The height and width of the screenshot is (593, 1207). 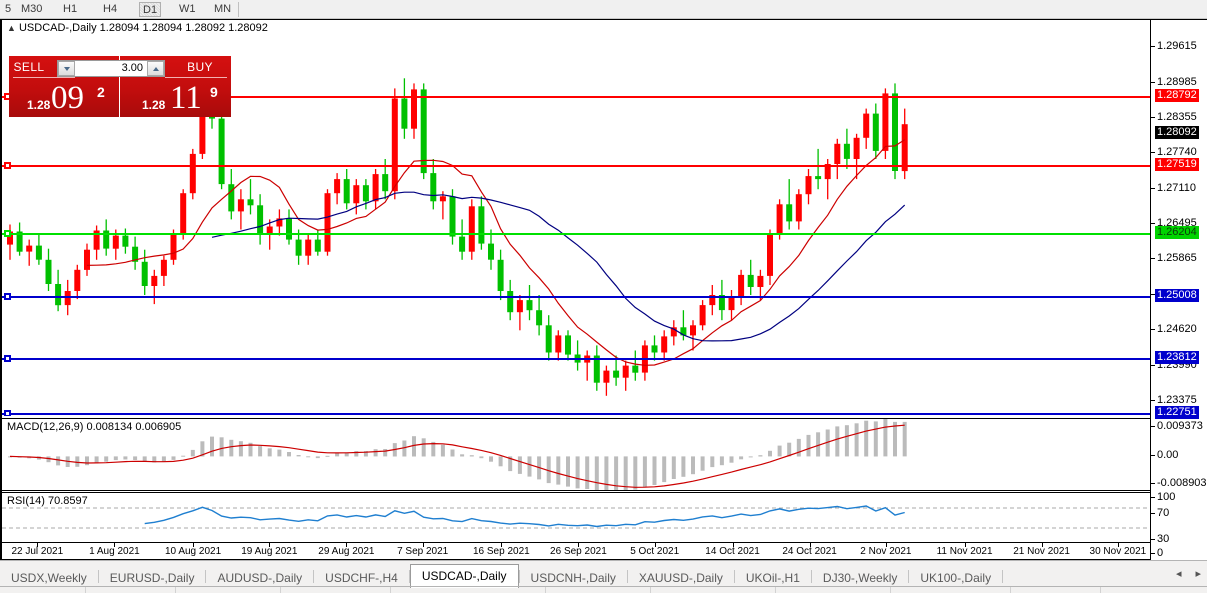 I want to click on tab-usdchf-h4: USDCHF-,H4, so click(x=361, y=578).